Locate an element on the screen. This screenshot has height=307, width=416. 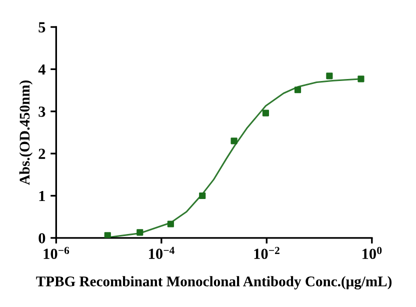
y-axis-title: Abs.(OD.450nm) is located at coordinates (26, 132).